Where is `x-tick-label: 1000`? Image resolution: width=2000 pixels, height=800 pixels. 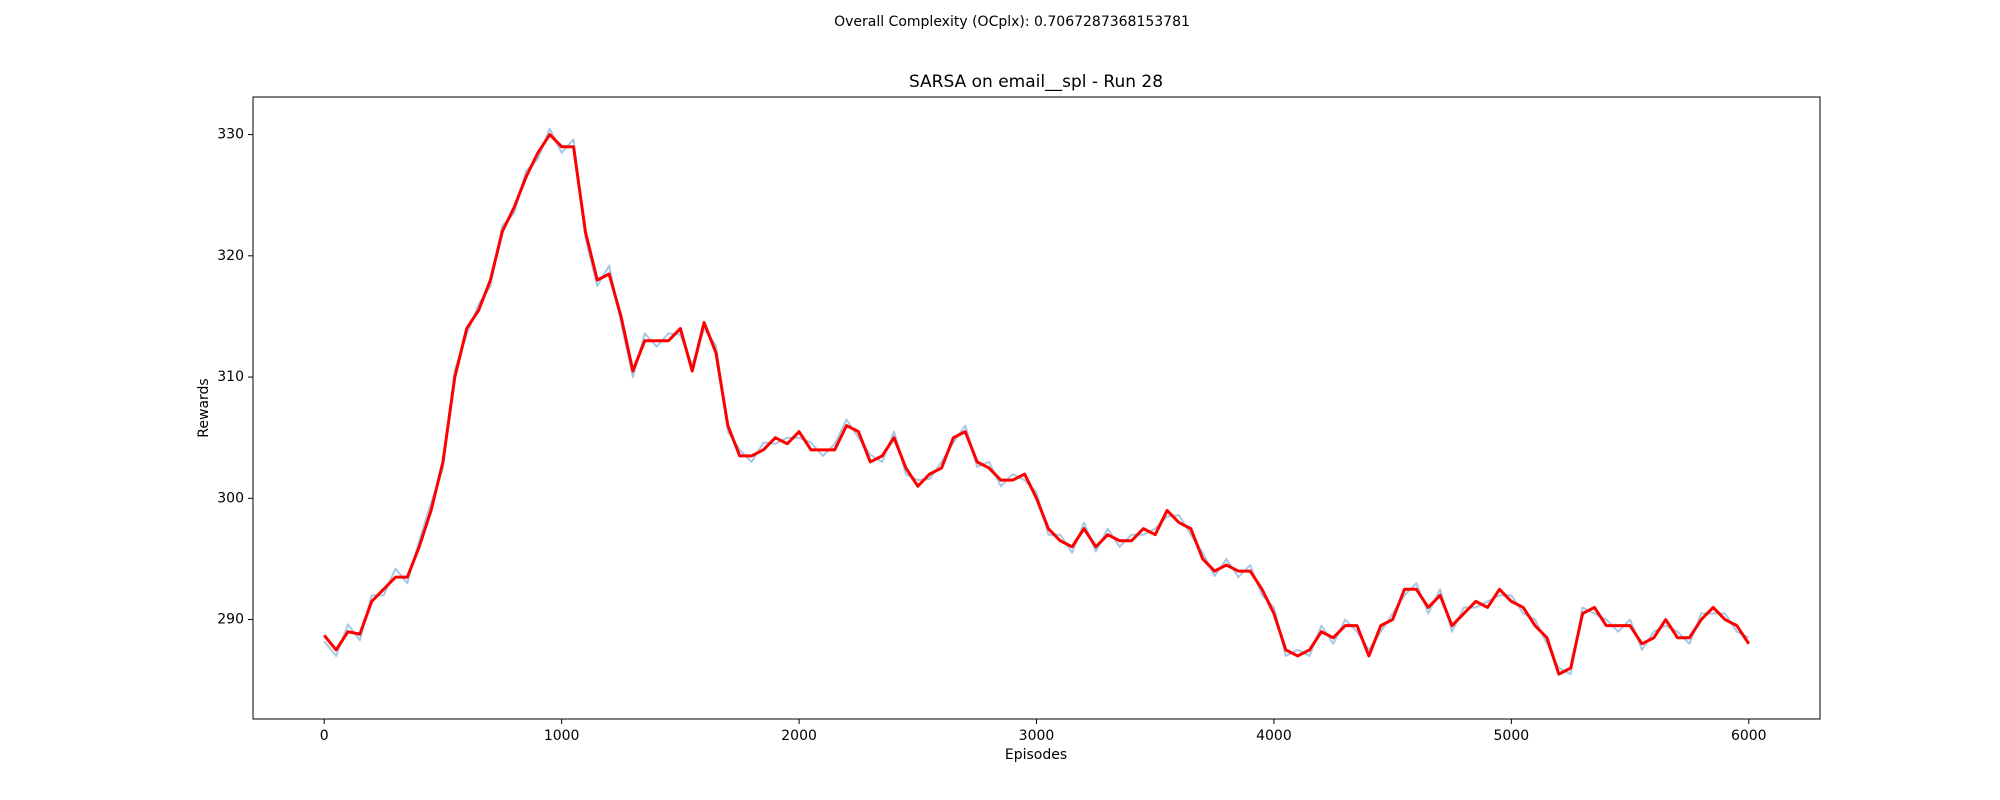
x-tick-label: 1000 is located at coordinates (562, 736).